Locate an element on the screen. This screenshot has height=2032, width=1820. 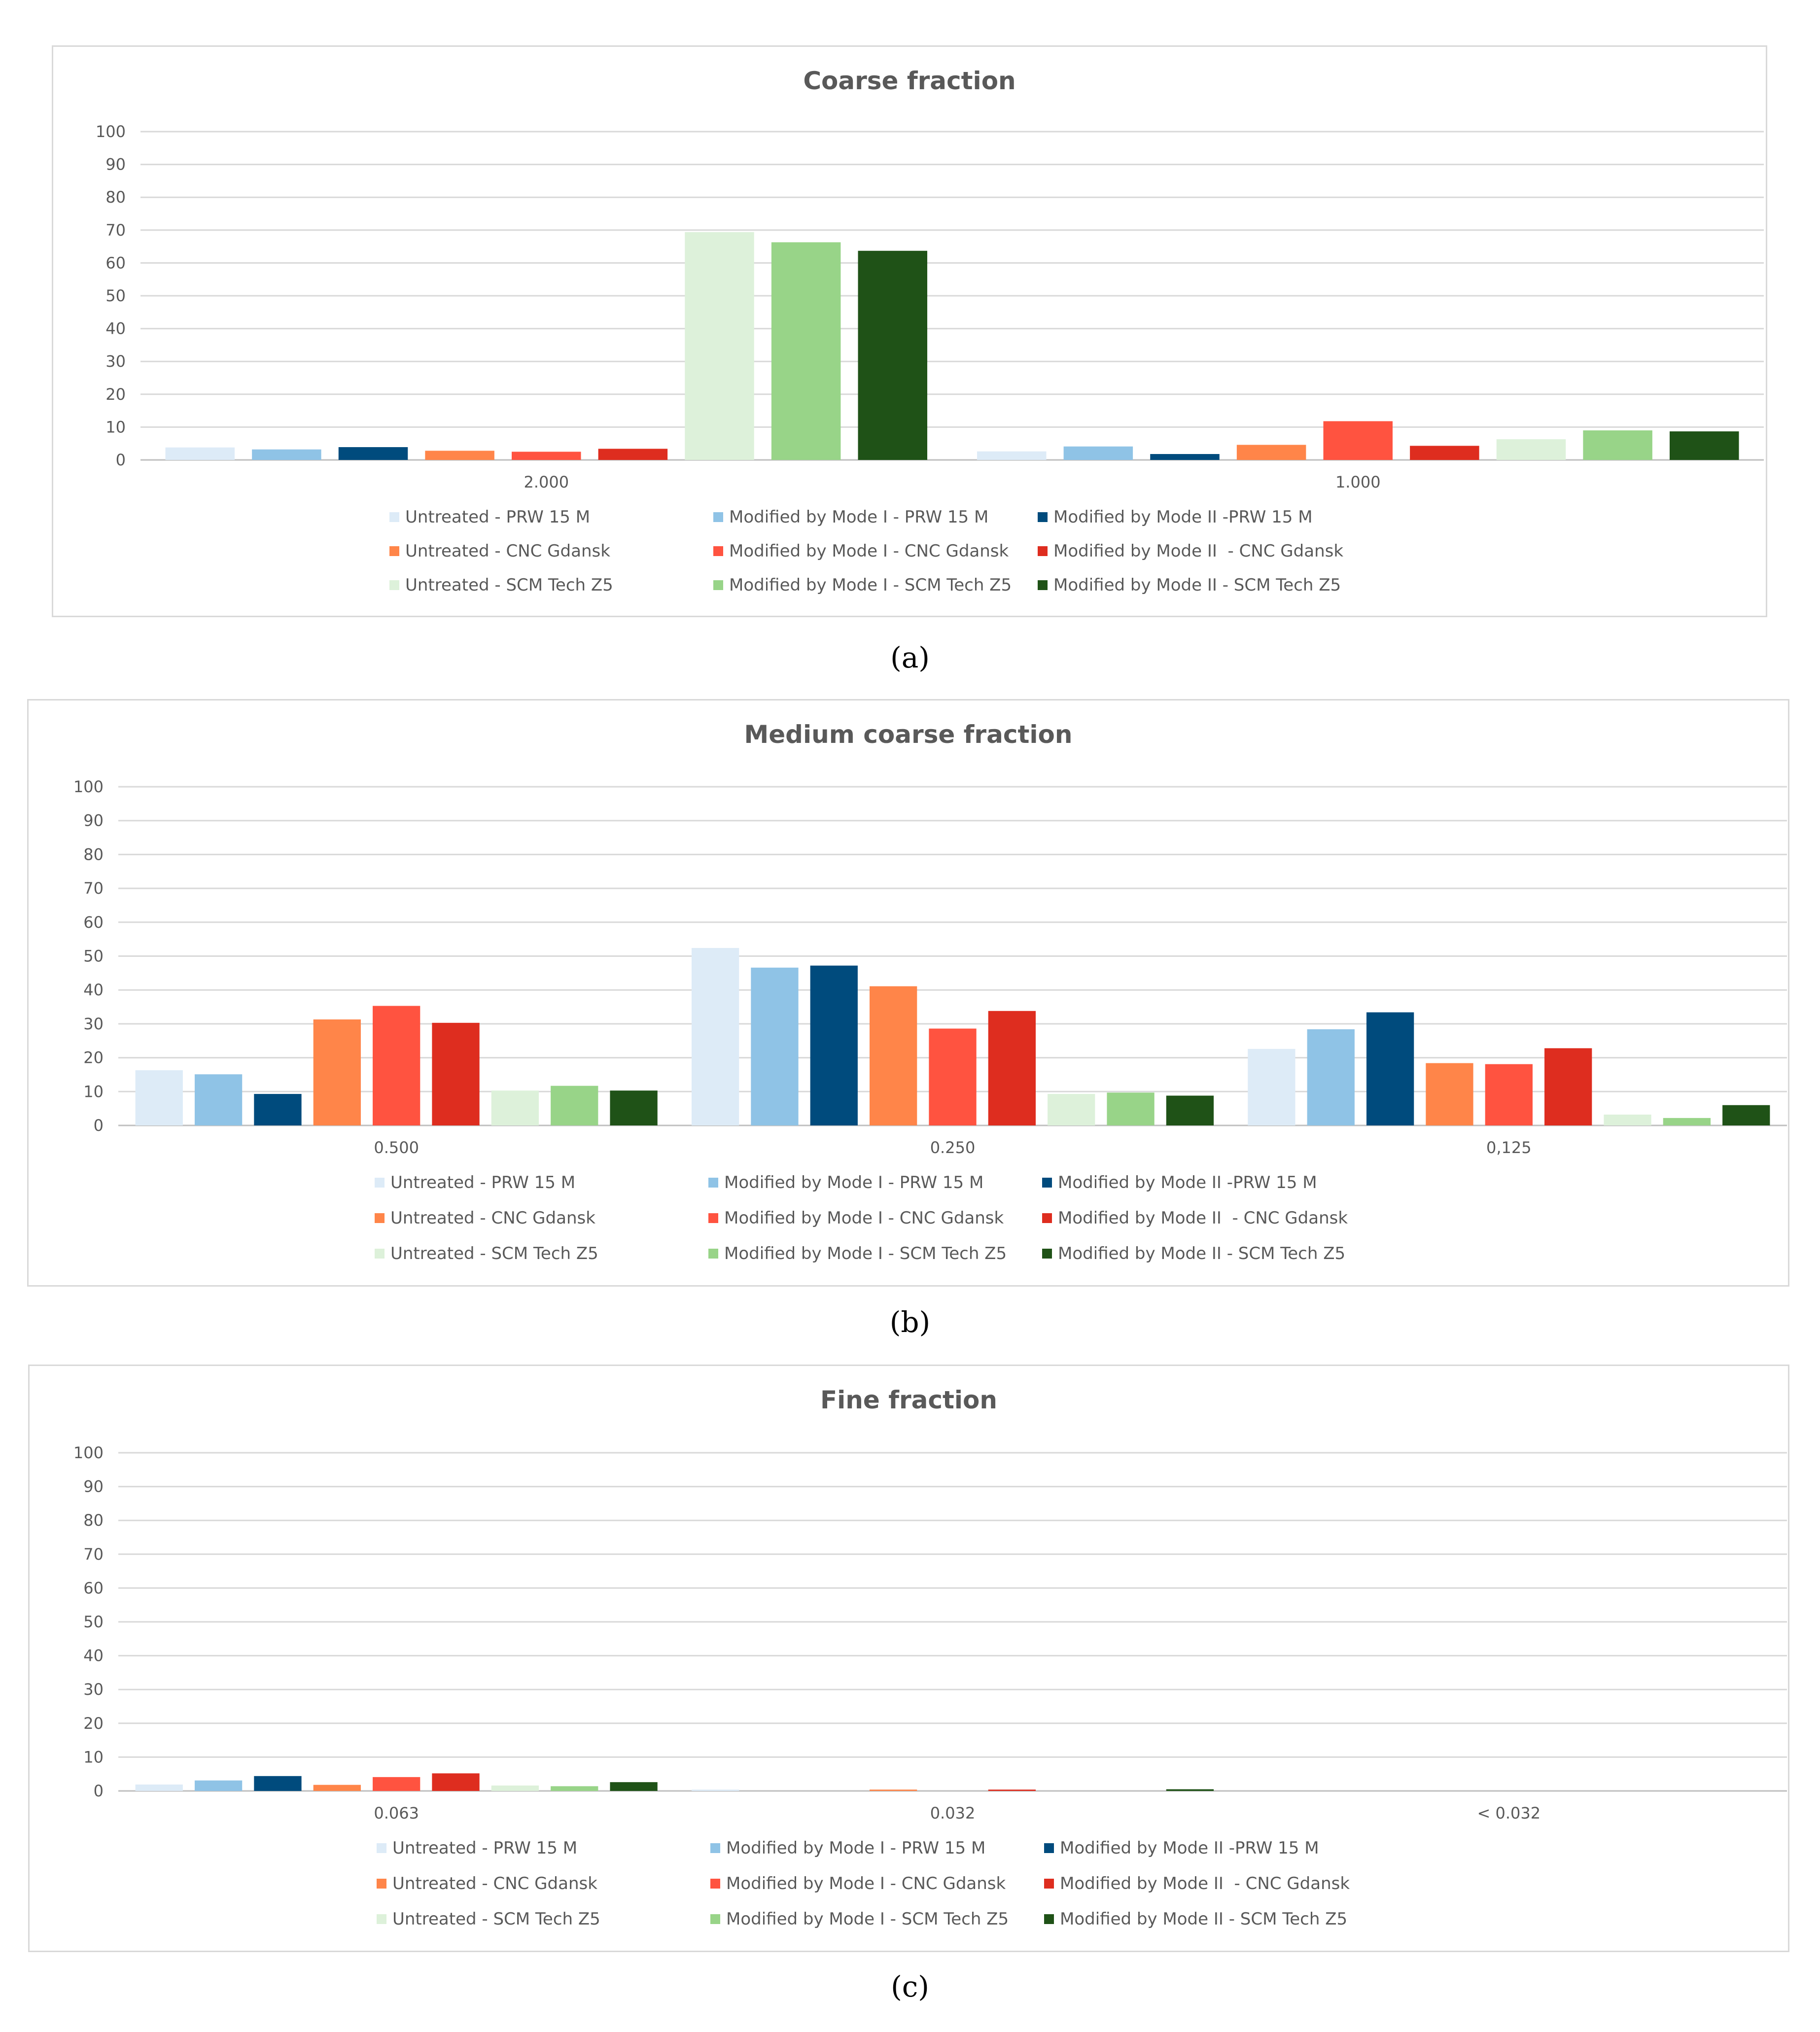
chart-a-legend-item: Modified by Mode I - CNC Gdansk is located at coordinates (861, 551).